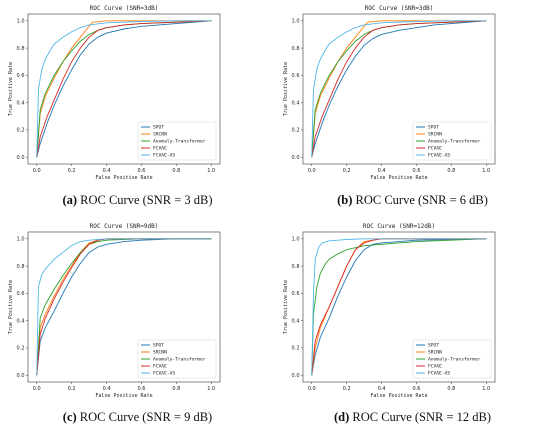 The width and height of the screenshot is (550, 435). Describe the element at coordinates (341, 417) in the screenshot. I see `caption-d-letter: (d)` at that location.